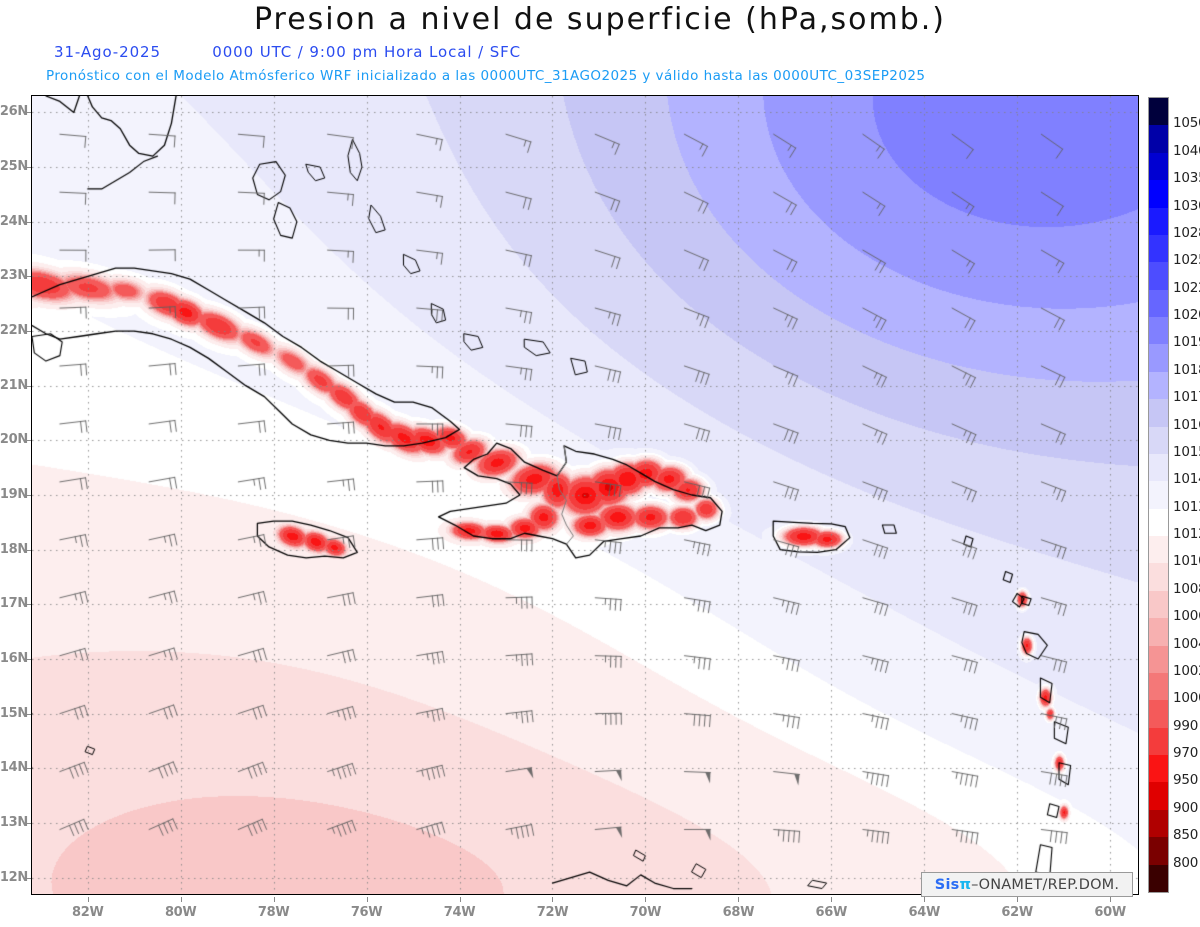  I want to click on colorbar-tick-label: 1002, so click(1186, 670).